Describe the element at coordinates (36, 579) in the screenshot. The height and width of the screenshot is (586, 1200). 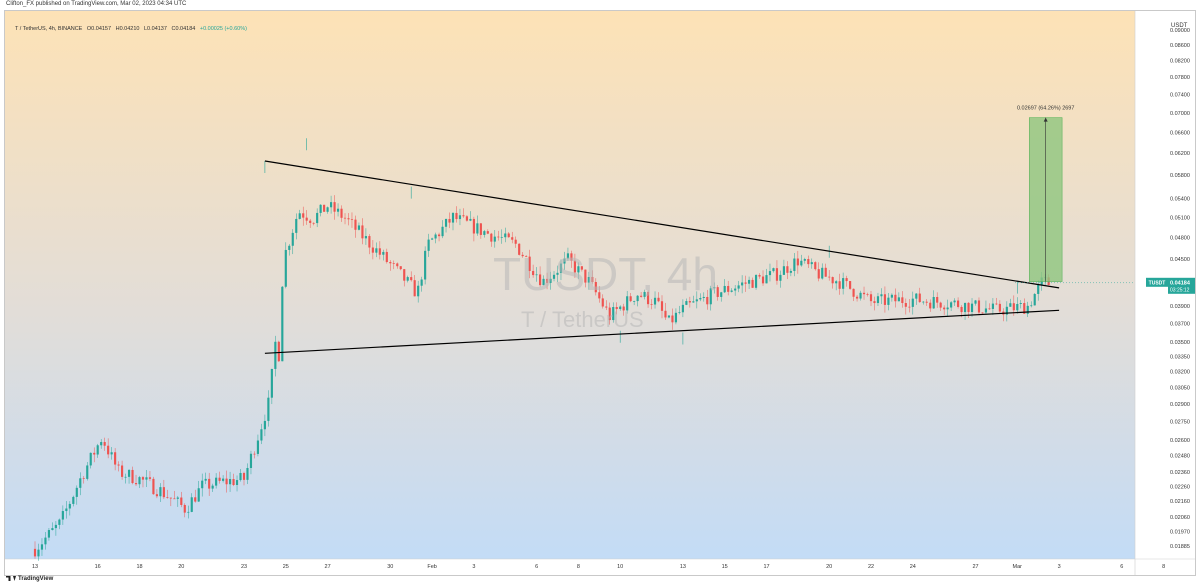
I see `footer-brand-text: TradingView` at that location.